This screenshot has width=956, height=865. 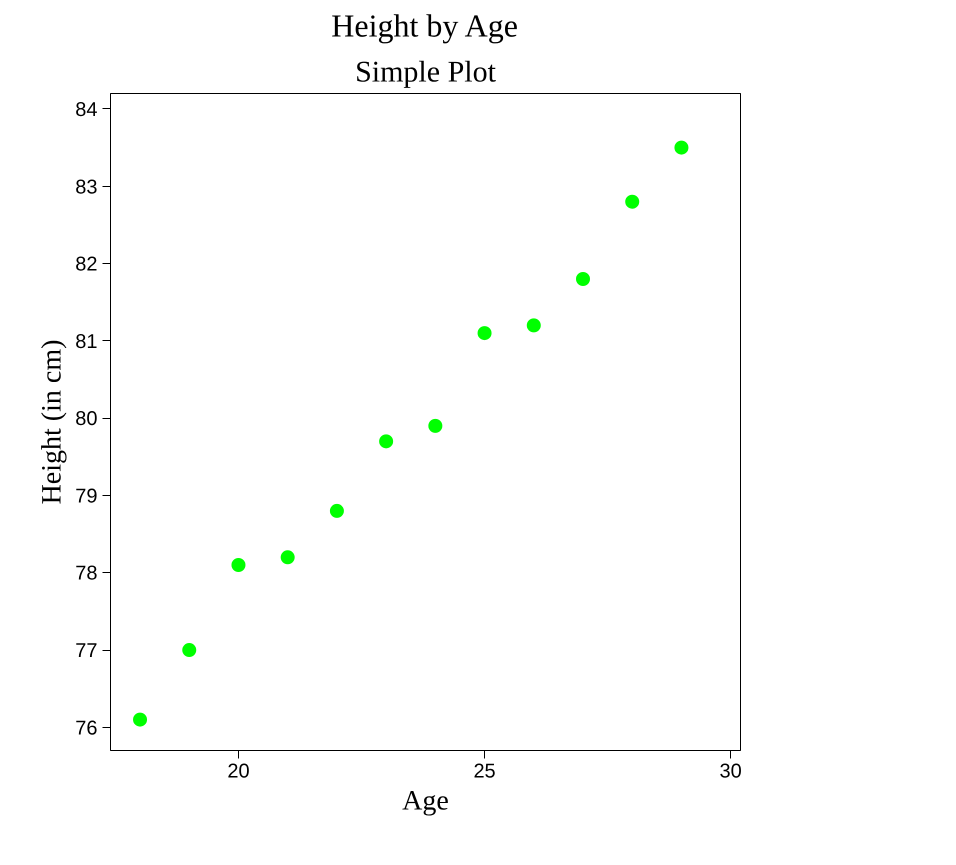 I want to click on y-tick-label: 82, so click(x=86, y=265).